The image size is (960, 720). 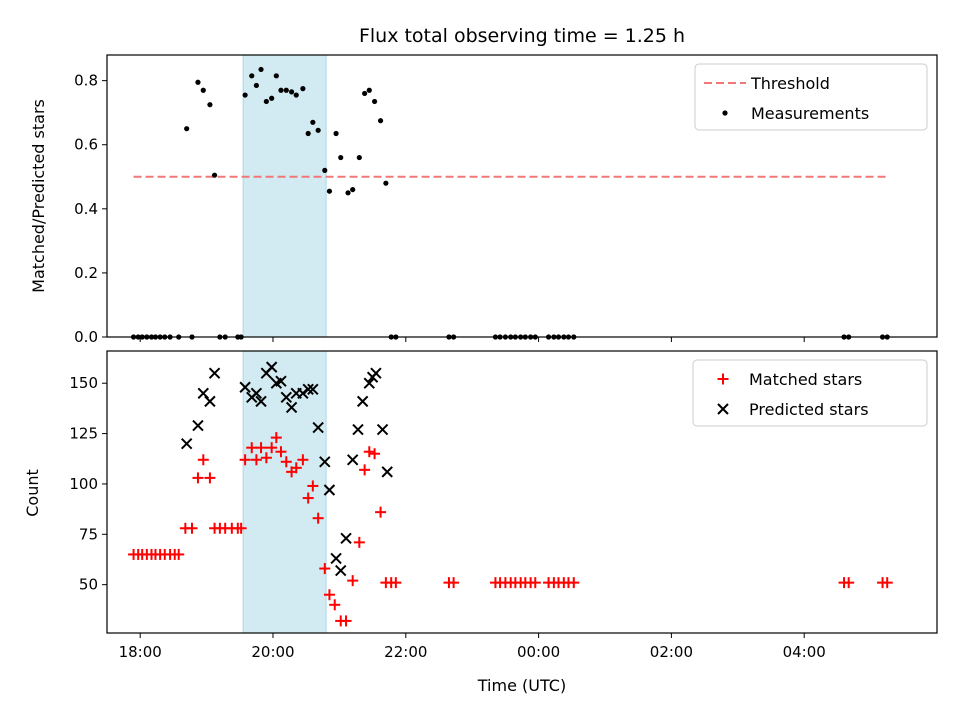 I want to click on bottom-y-tick-label: 100, so click(x=83, y=484).